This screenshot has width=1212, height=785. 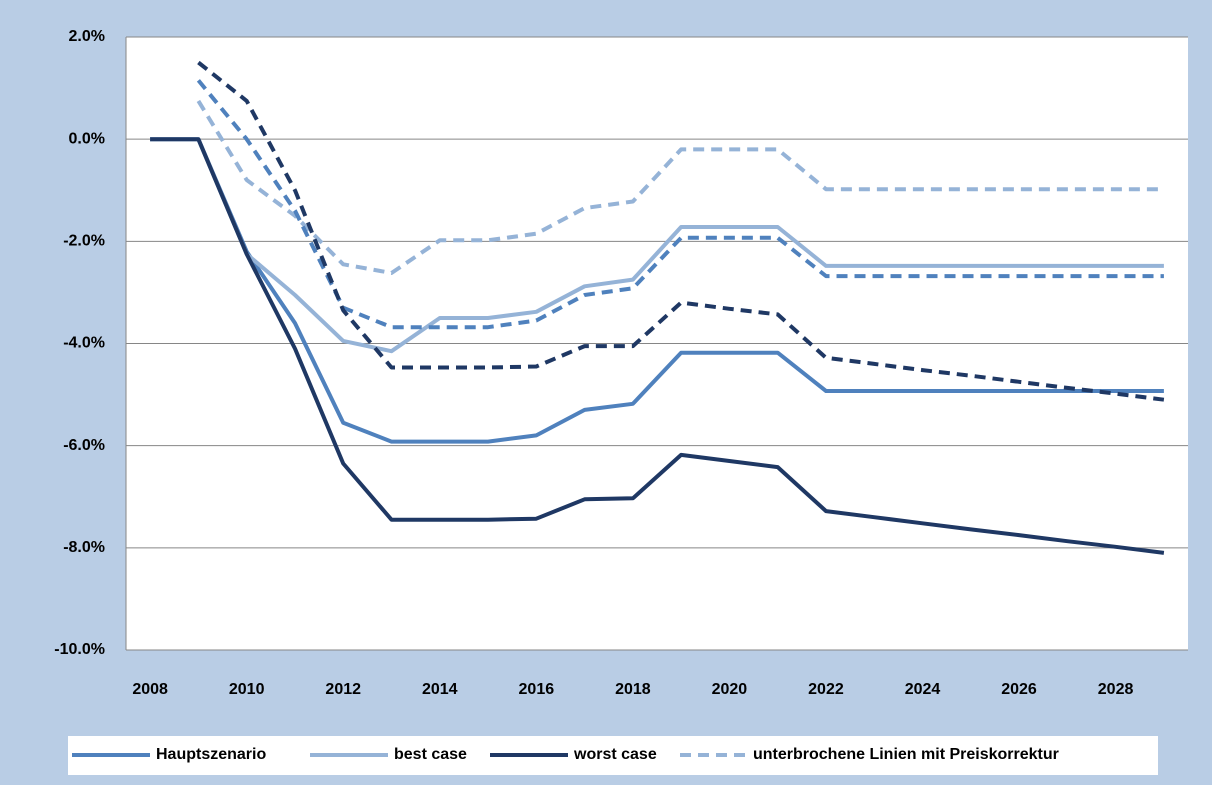 What do you see at coordinates (730, 689) in the screenshot?
I see `x-tick-label: 2020` at bounding box center [730, 689].